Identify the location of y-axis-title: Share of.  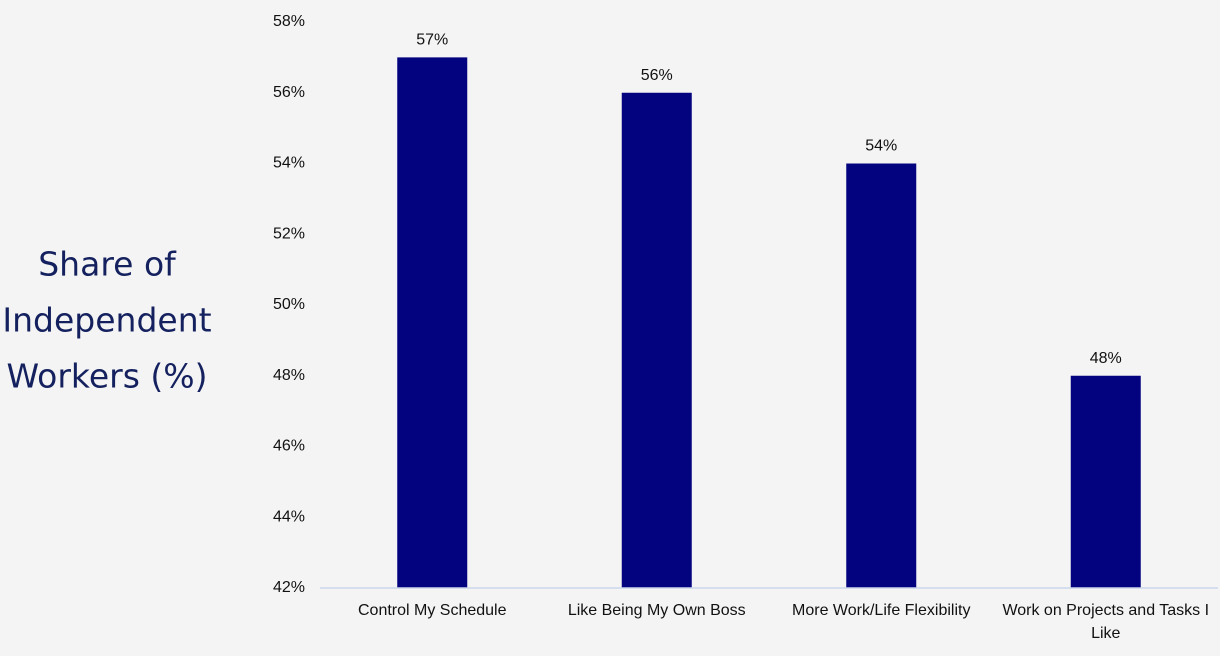
(107, 264).